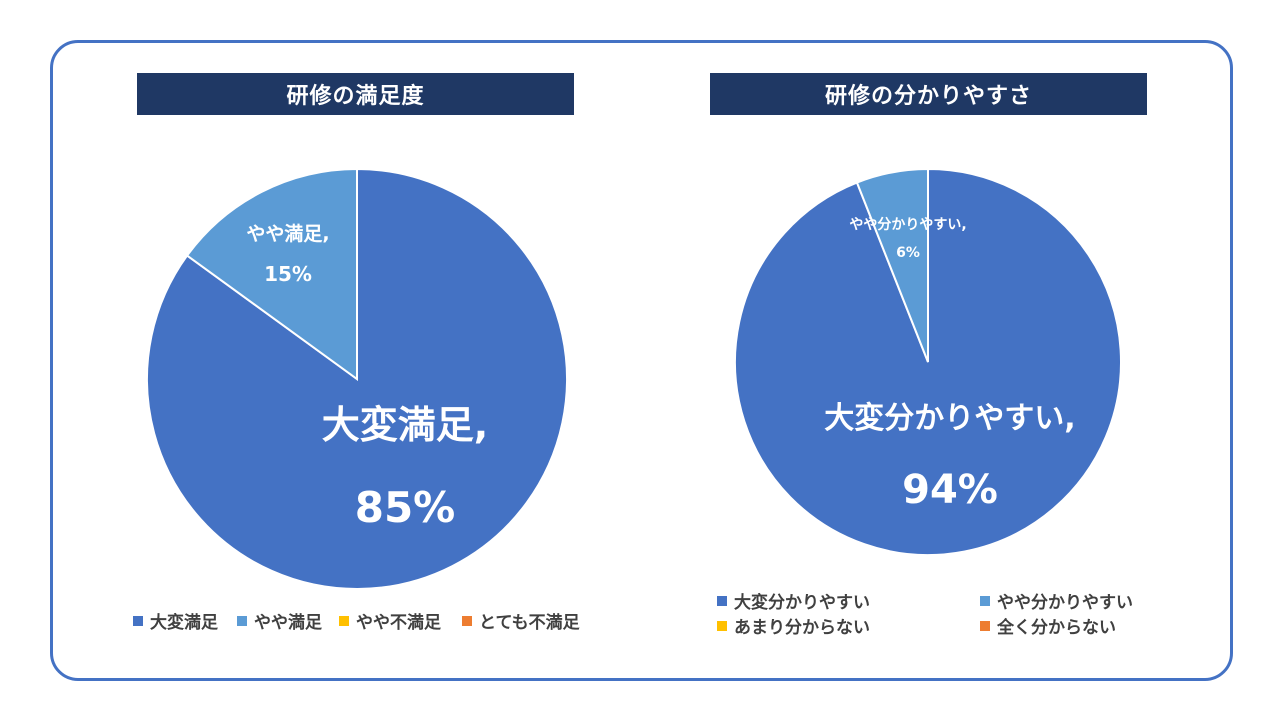 This screenshot has height=720, width=1280. I want to click on legend-item: 大変満足, so click(175, 620).